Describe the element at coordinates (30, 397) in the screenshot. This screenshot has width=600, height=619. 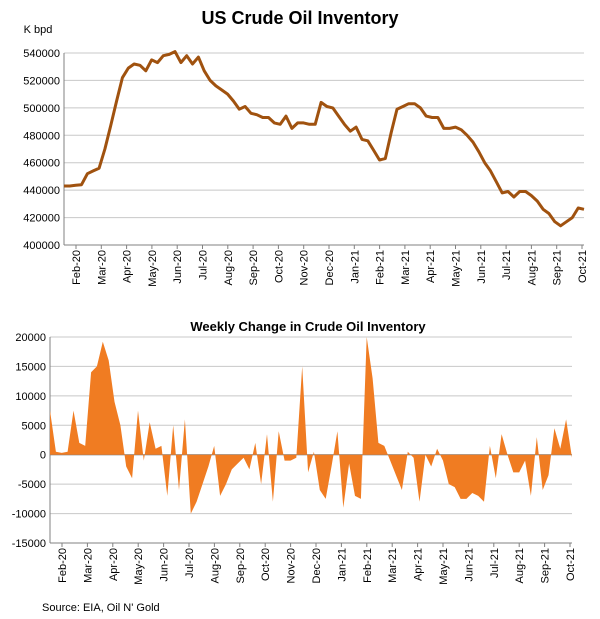
I see `y-tick-label: 10000` at that location.